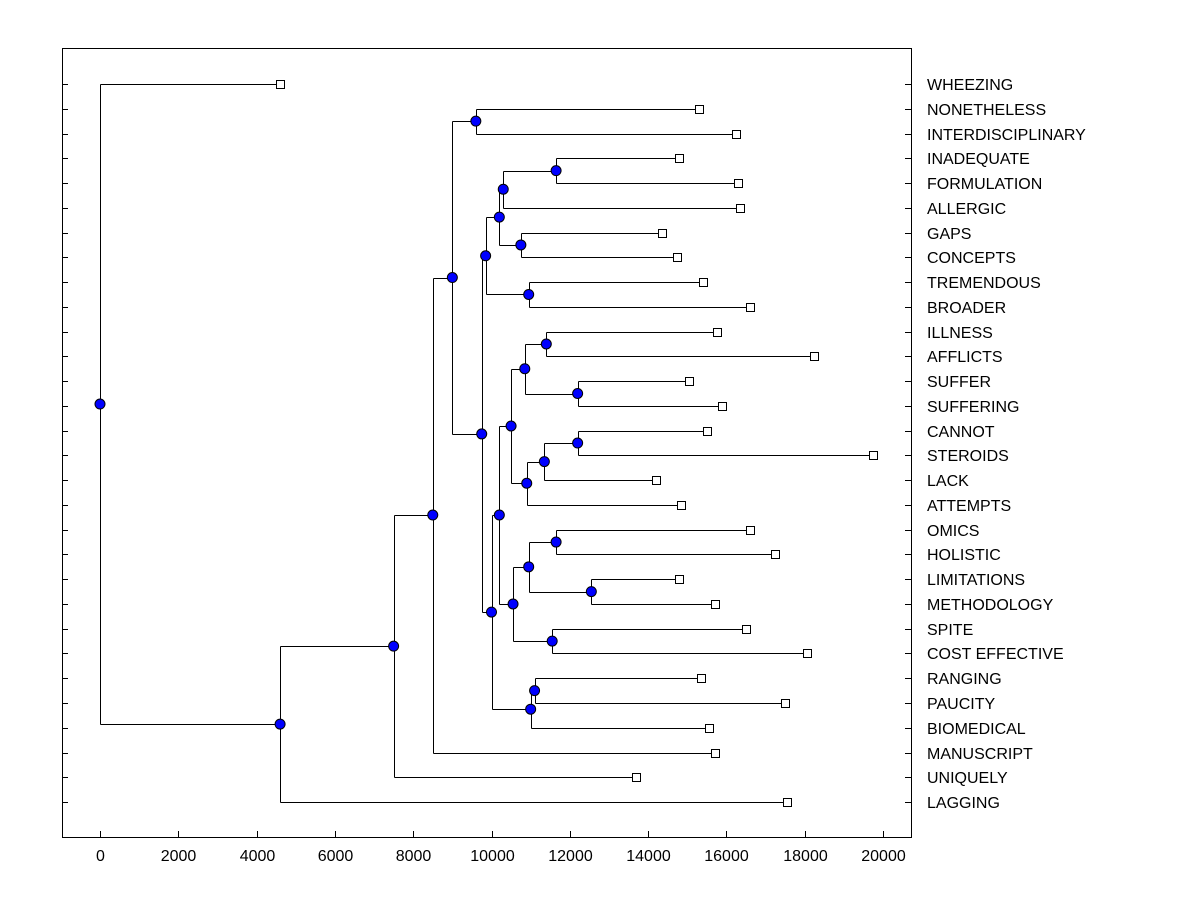 The image size is (1200, 900). Describe the element at coordinates (969, 506) in the screenshot. I see `leaf-label: ATTEMPTS` at that location.